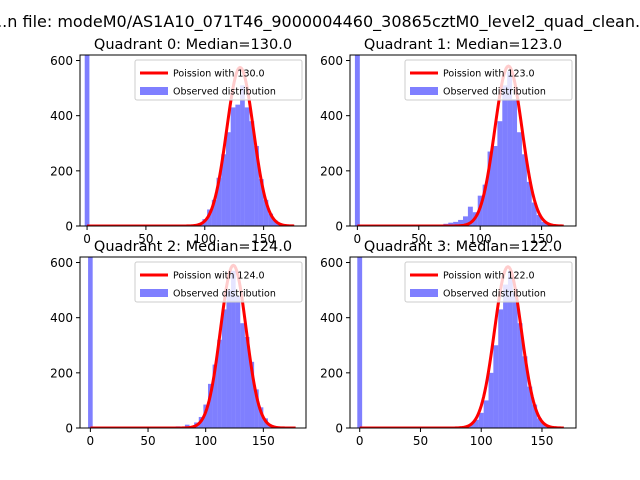 The width and height of the screenshot is (640, 480). I want to click on legend: Poission with 124.0 Observed distribution, so click(218, 282).